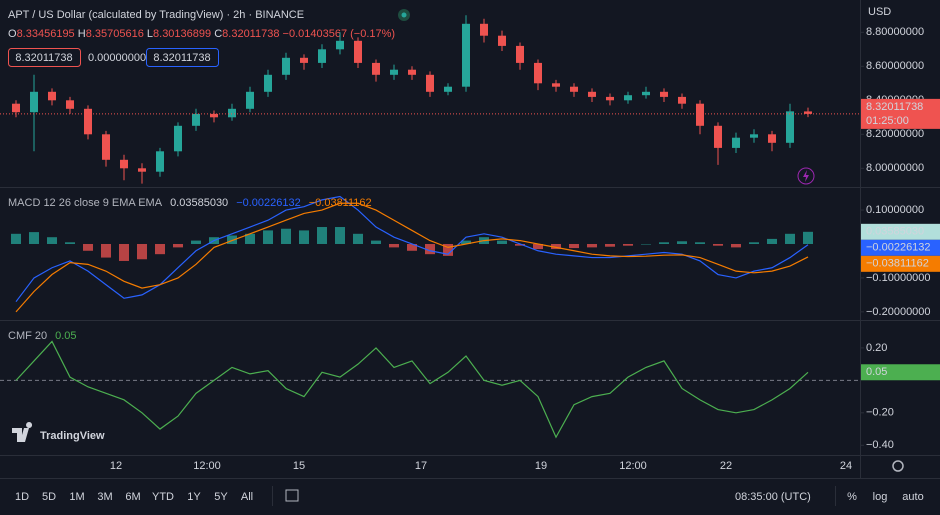 The height and width of the screenshot is (515, 940). I want to click on date-range-icon, so click(292, 495).